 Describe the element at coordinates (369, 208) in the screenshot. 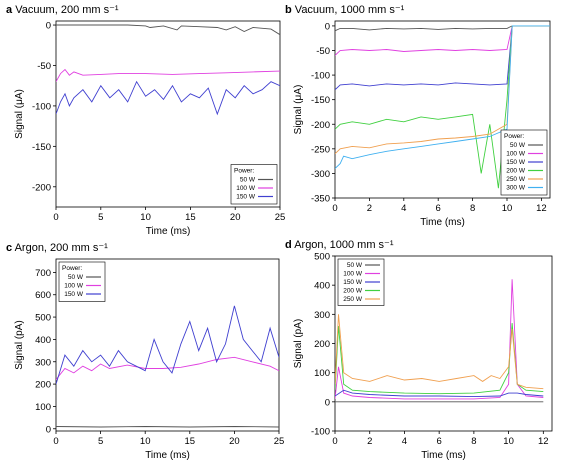

I see `x-tick-label: 2` at that location.